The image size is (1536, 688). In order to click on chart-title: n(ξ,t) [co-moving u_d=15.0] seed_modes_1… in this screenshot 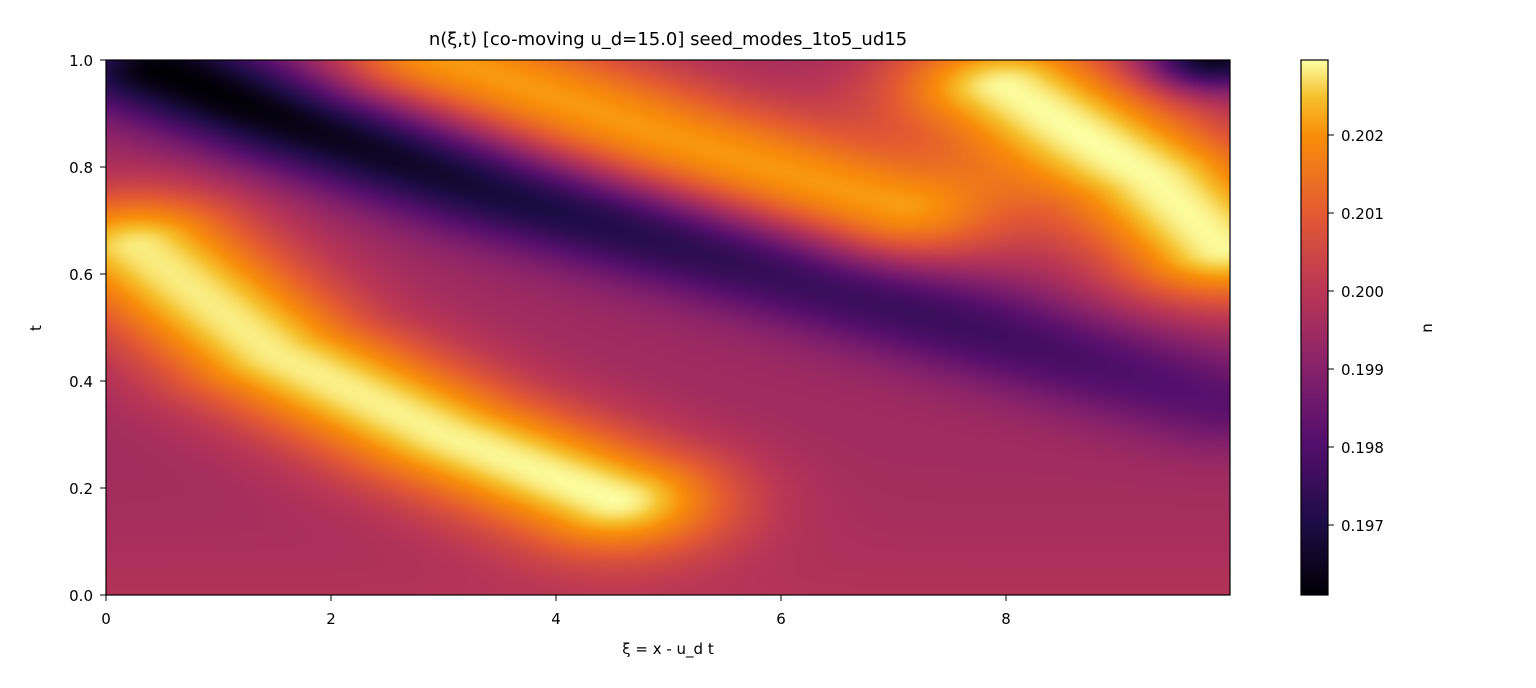, I will do `click(668, 39)`.